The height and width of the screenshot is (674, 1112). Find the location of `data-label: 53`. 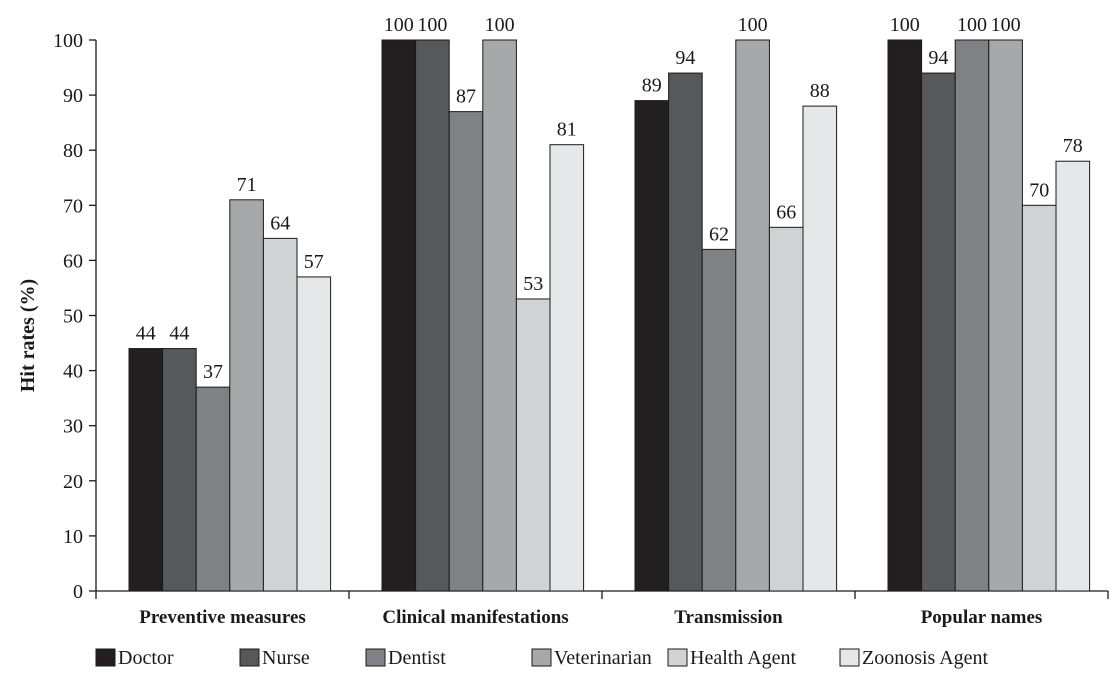

data-label: 53 is located at coordinates (533, 284).